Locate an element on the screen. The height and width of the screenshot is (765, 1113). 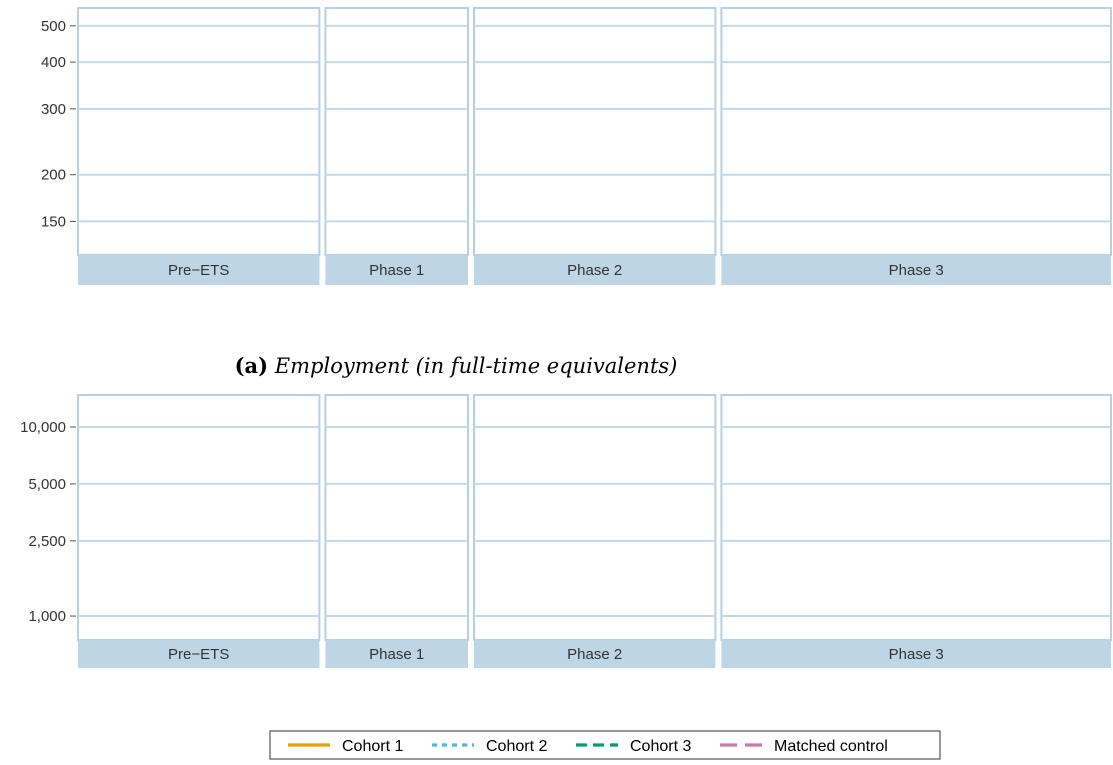
legend-label: Cohort 2 is located at coordinates (516, 746).